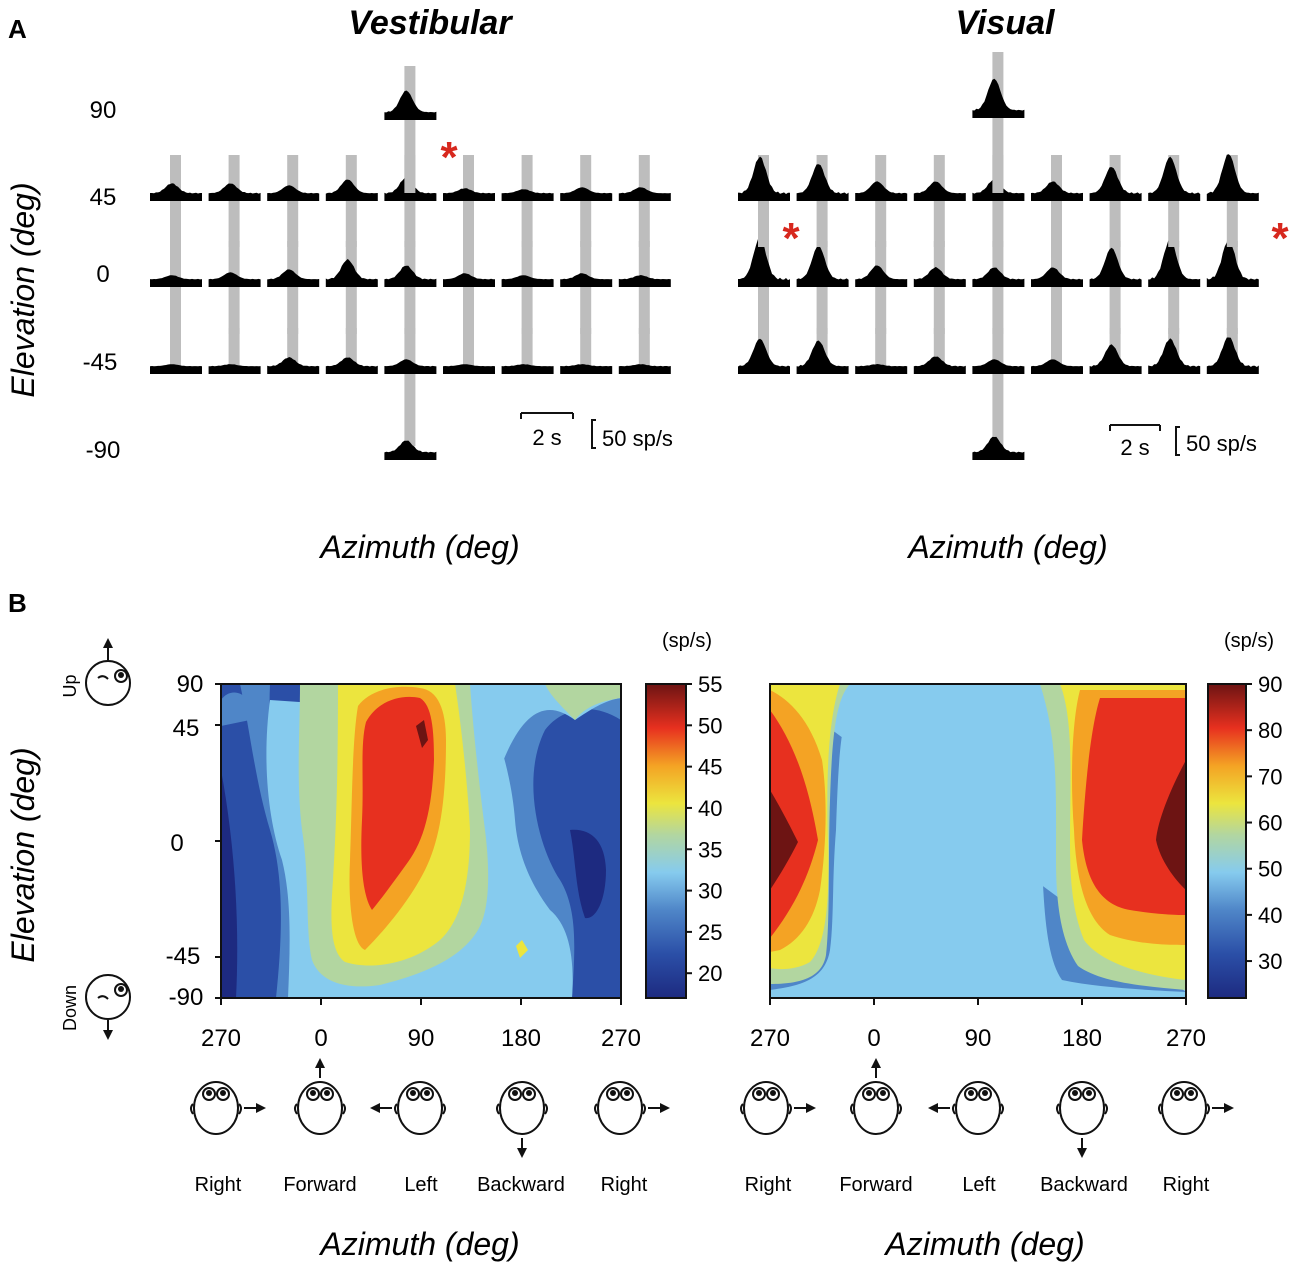  What do you see at coordinates (1270, 730) in the screenshot?
I see `colorbar-tick-label: 80` at bounding box center [1270, 730].